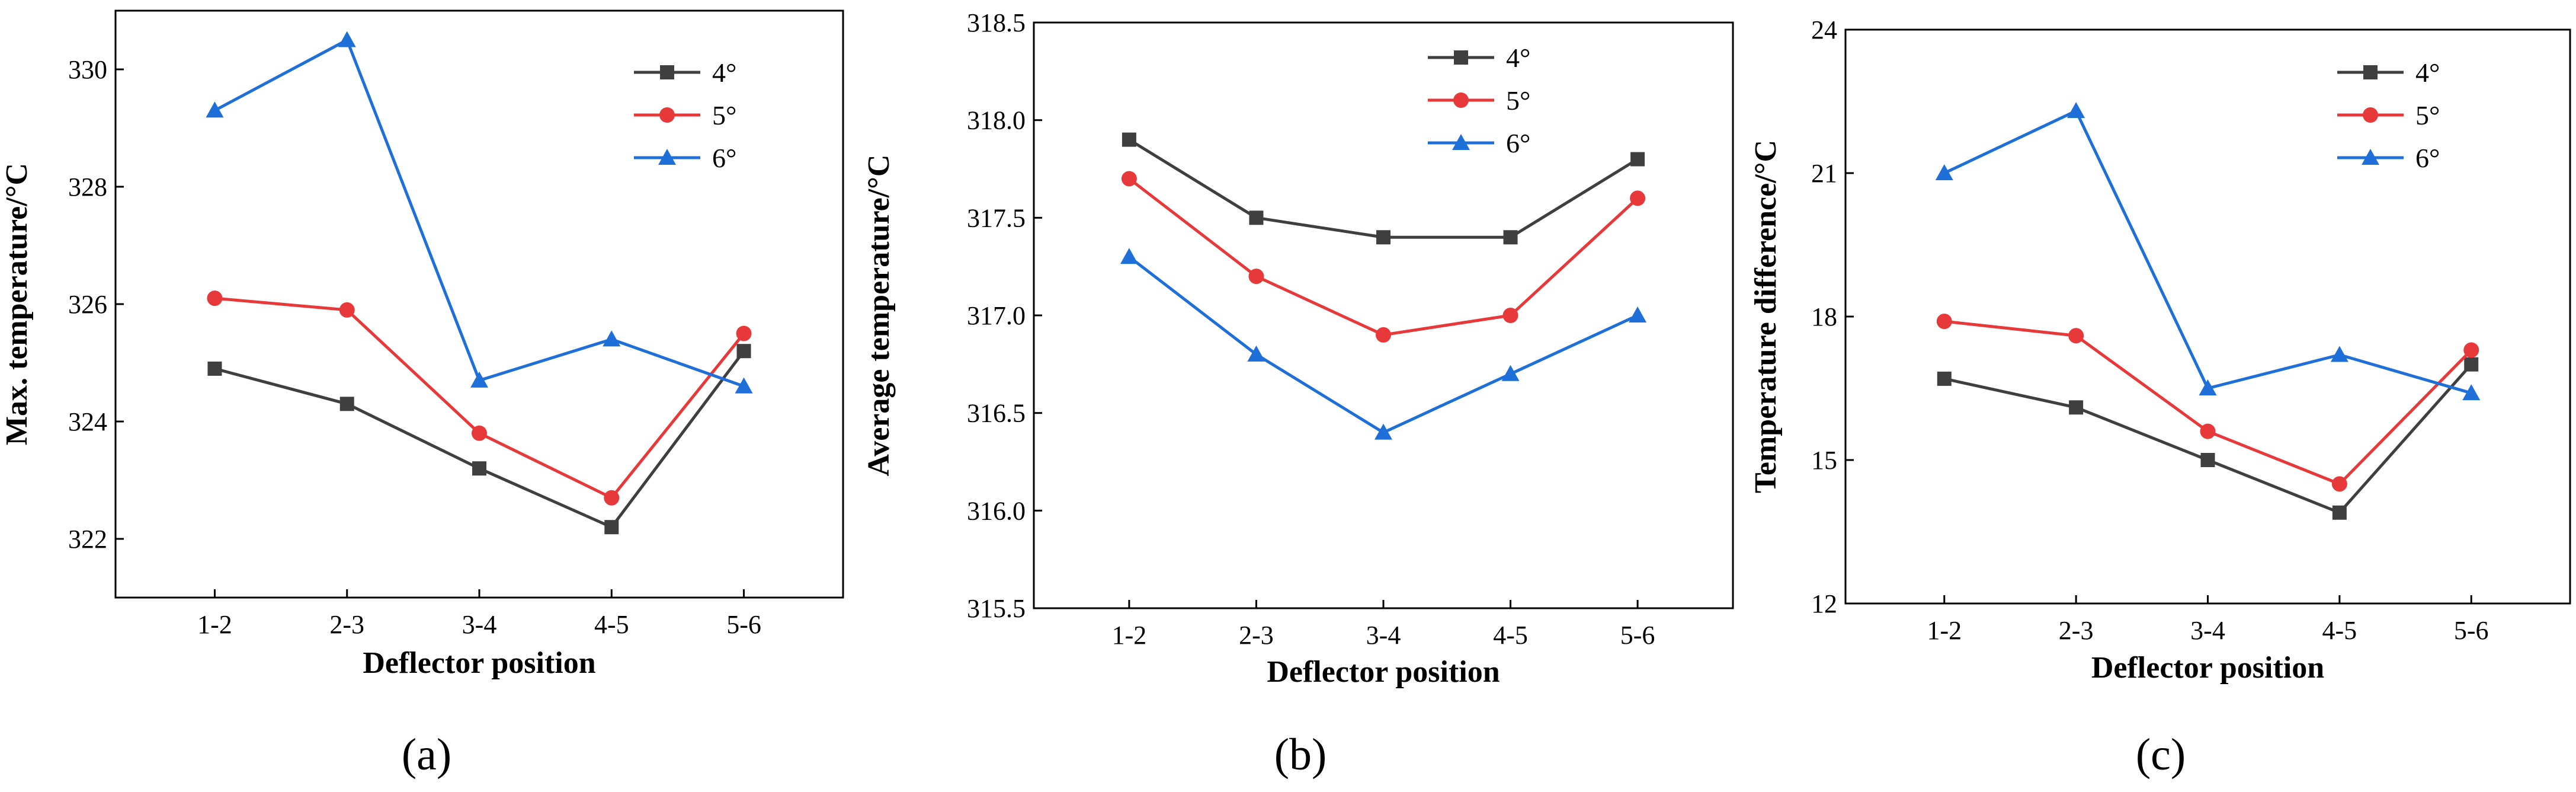 This screenshot has width=2576, height=792. What do you see at coordinates (997, 22) in the screenshot?
I see `y-tick-label: 318.5` at bounding box center [997, 22].